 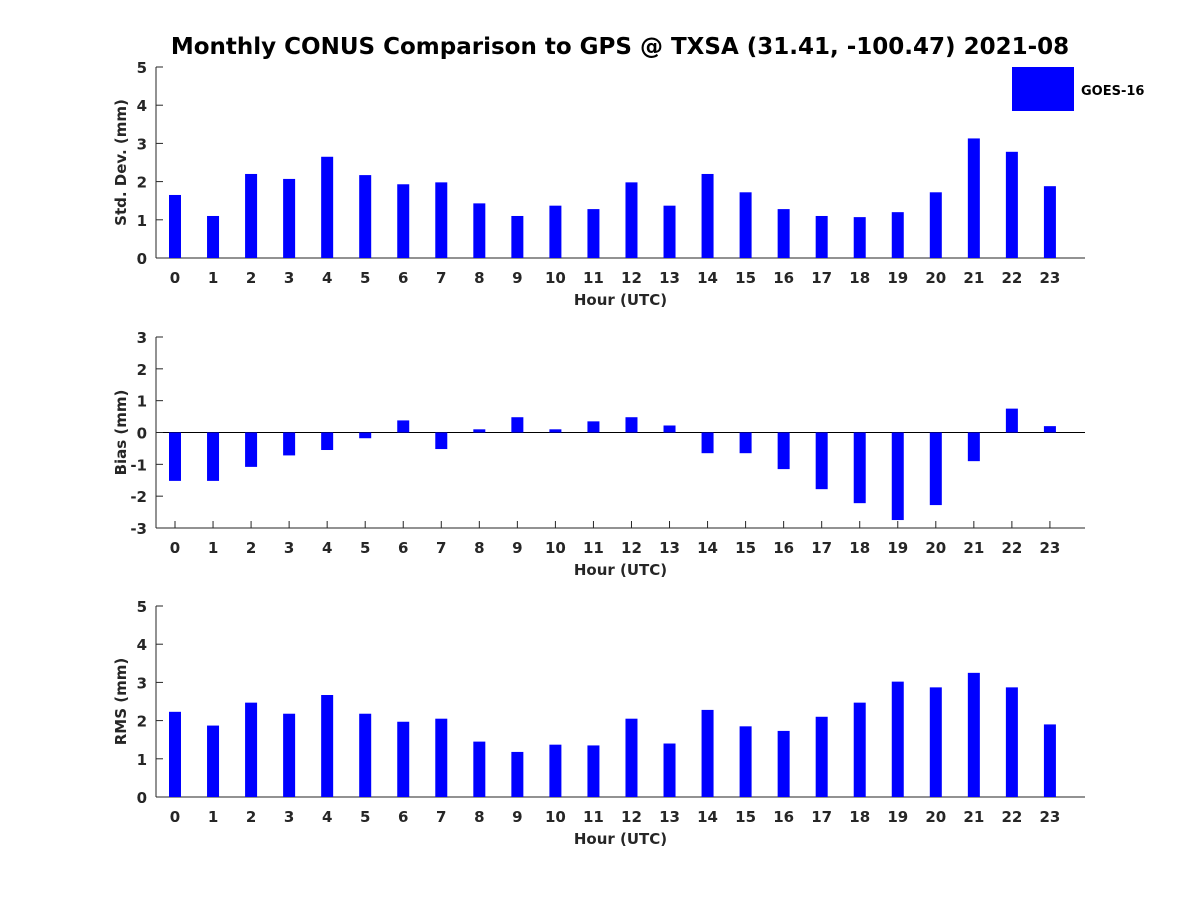 I want to click on y-tick-label: -1, so click(x=138, y=465).